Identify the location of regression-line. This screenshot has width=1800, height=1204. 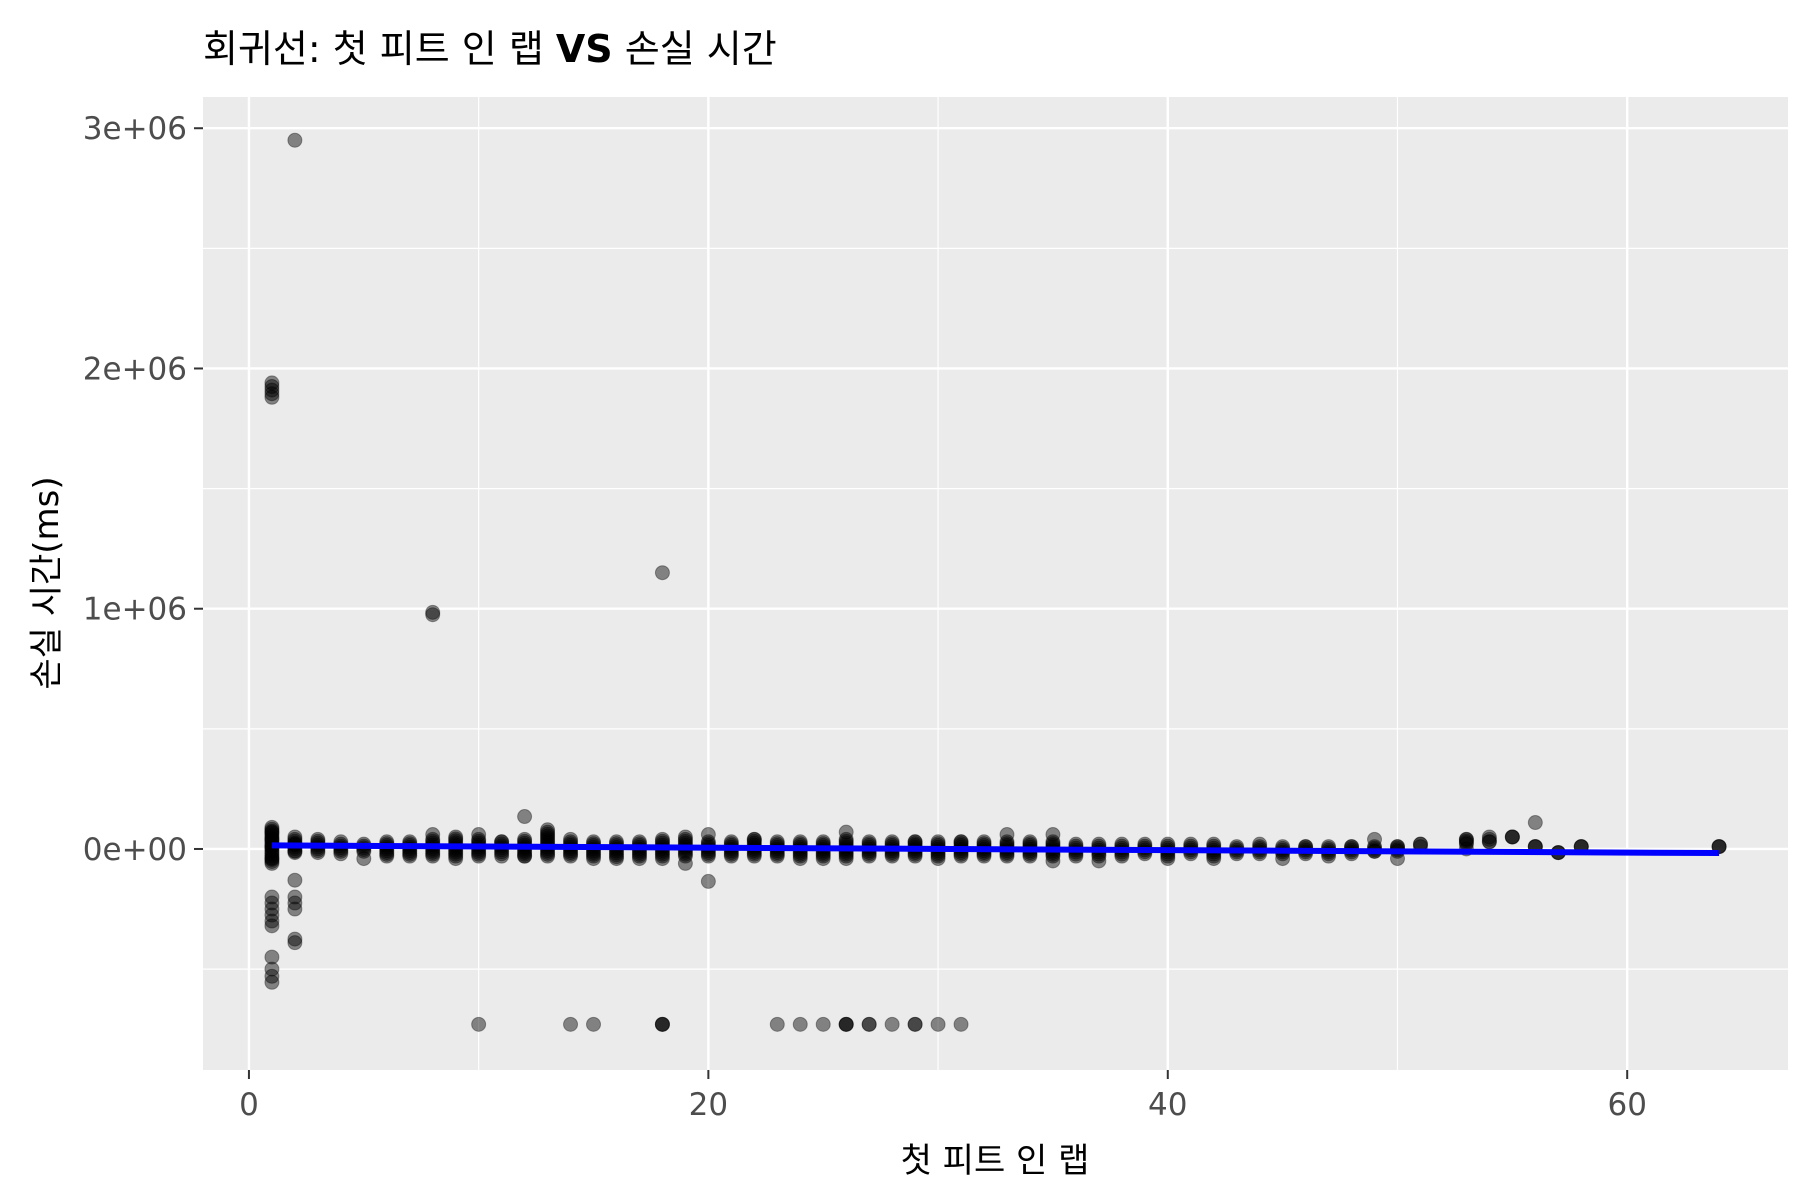
(995, 849).